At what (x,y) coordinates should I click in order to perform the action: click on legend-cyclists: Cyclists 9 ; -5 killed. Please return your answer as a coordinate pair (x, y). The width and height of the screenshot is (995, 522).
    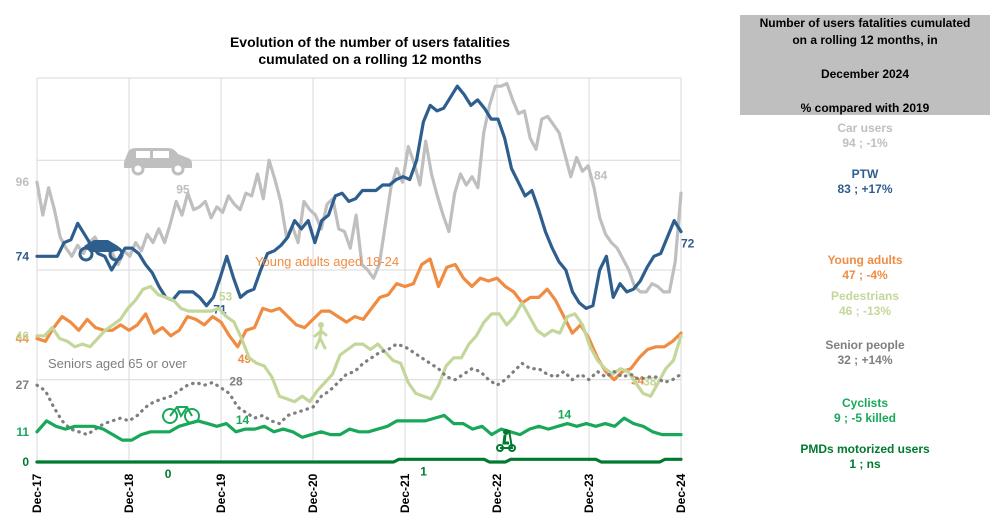
    Looking at the image, I should click on (865, 411).